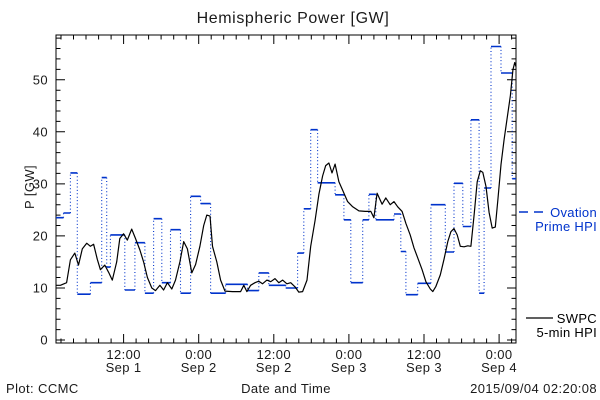  What do you see at coordinates (566, 226) in the screenshot?
I see `legend-ovation-label2: Prime HPI` at bounding box center [566, 226].